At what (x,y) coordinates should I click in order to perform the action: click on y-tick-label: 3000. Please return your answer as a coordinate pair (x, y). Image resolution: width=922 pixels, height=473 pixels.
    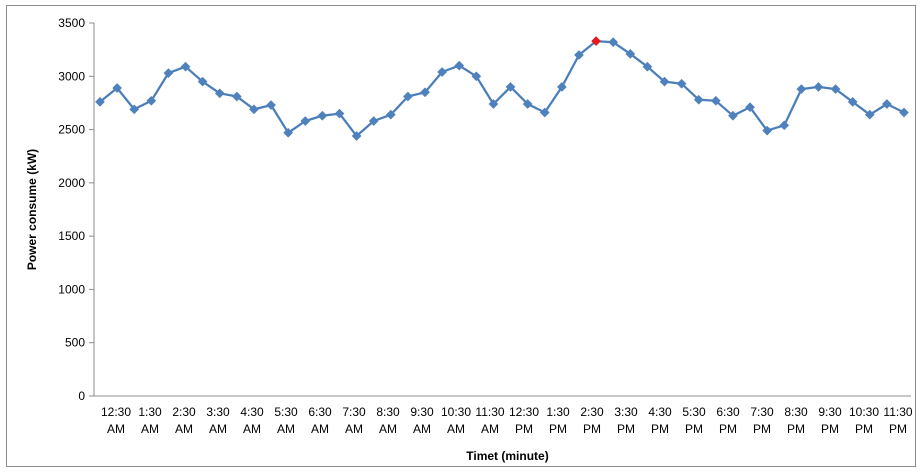
    Looking at the image, I should click on (71, 76).